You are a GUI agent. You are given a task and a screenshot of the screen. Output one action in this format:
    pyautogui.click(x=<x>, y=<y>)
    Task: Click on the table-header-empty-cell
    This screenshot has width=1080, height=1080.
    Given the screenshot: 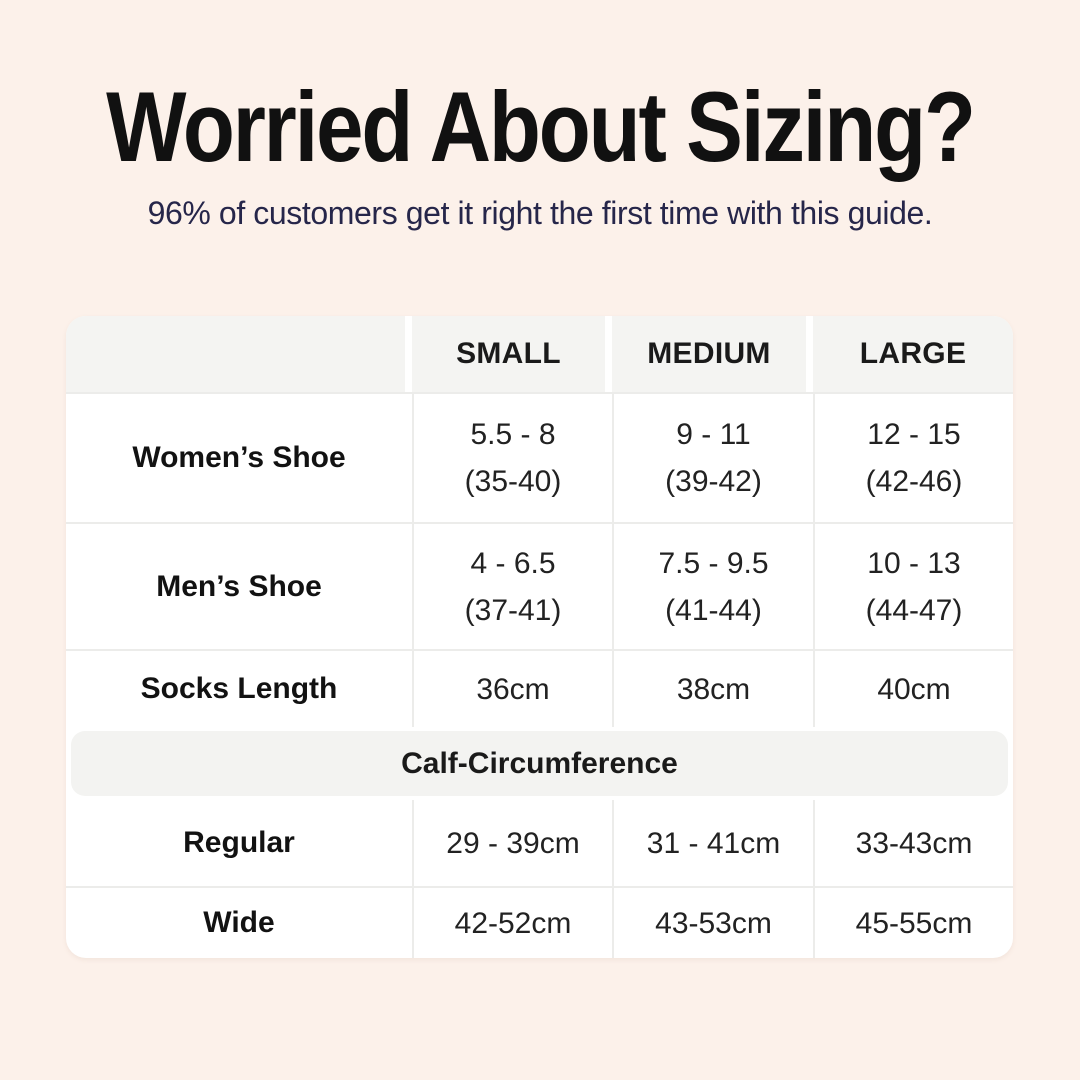 What is the action you would take?
    pyautogui.click(x=239, y=354)
    